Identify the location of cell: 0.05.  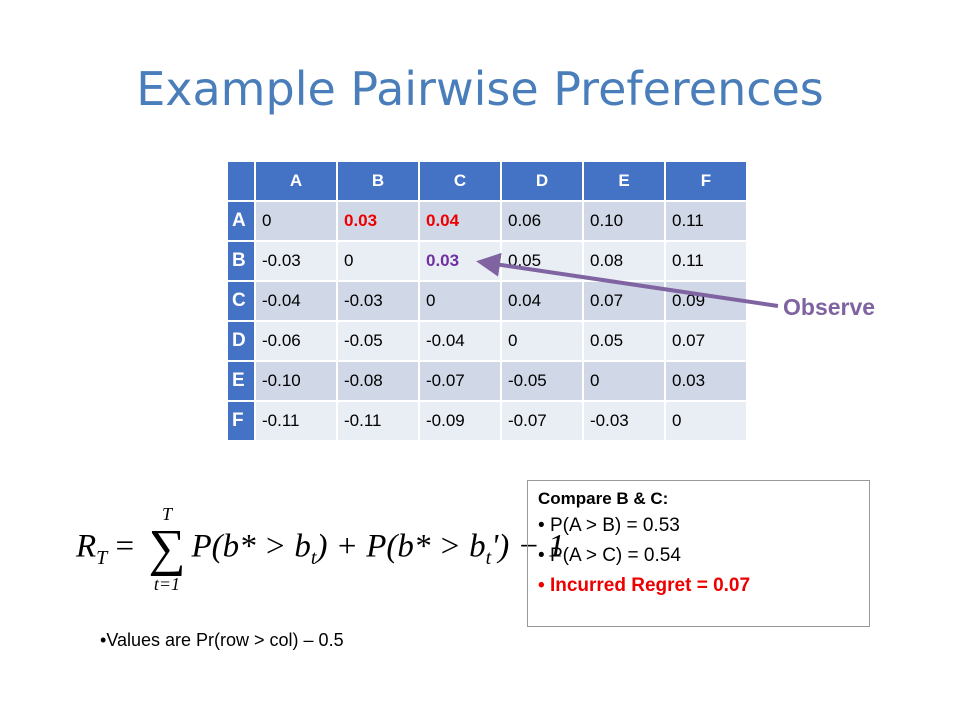
(624, 341).